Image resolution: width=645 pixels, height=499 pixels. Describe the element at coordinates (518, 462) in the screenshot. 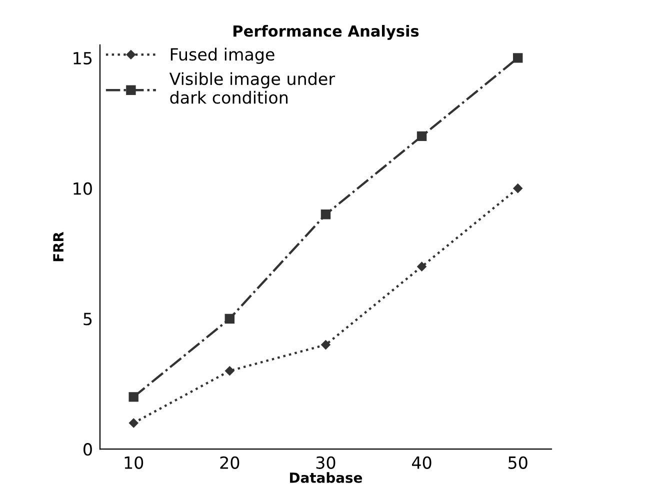

I see `x-tick-label: 50` at that location.